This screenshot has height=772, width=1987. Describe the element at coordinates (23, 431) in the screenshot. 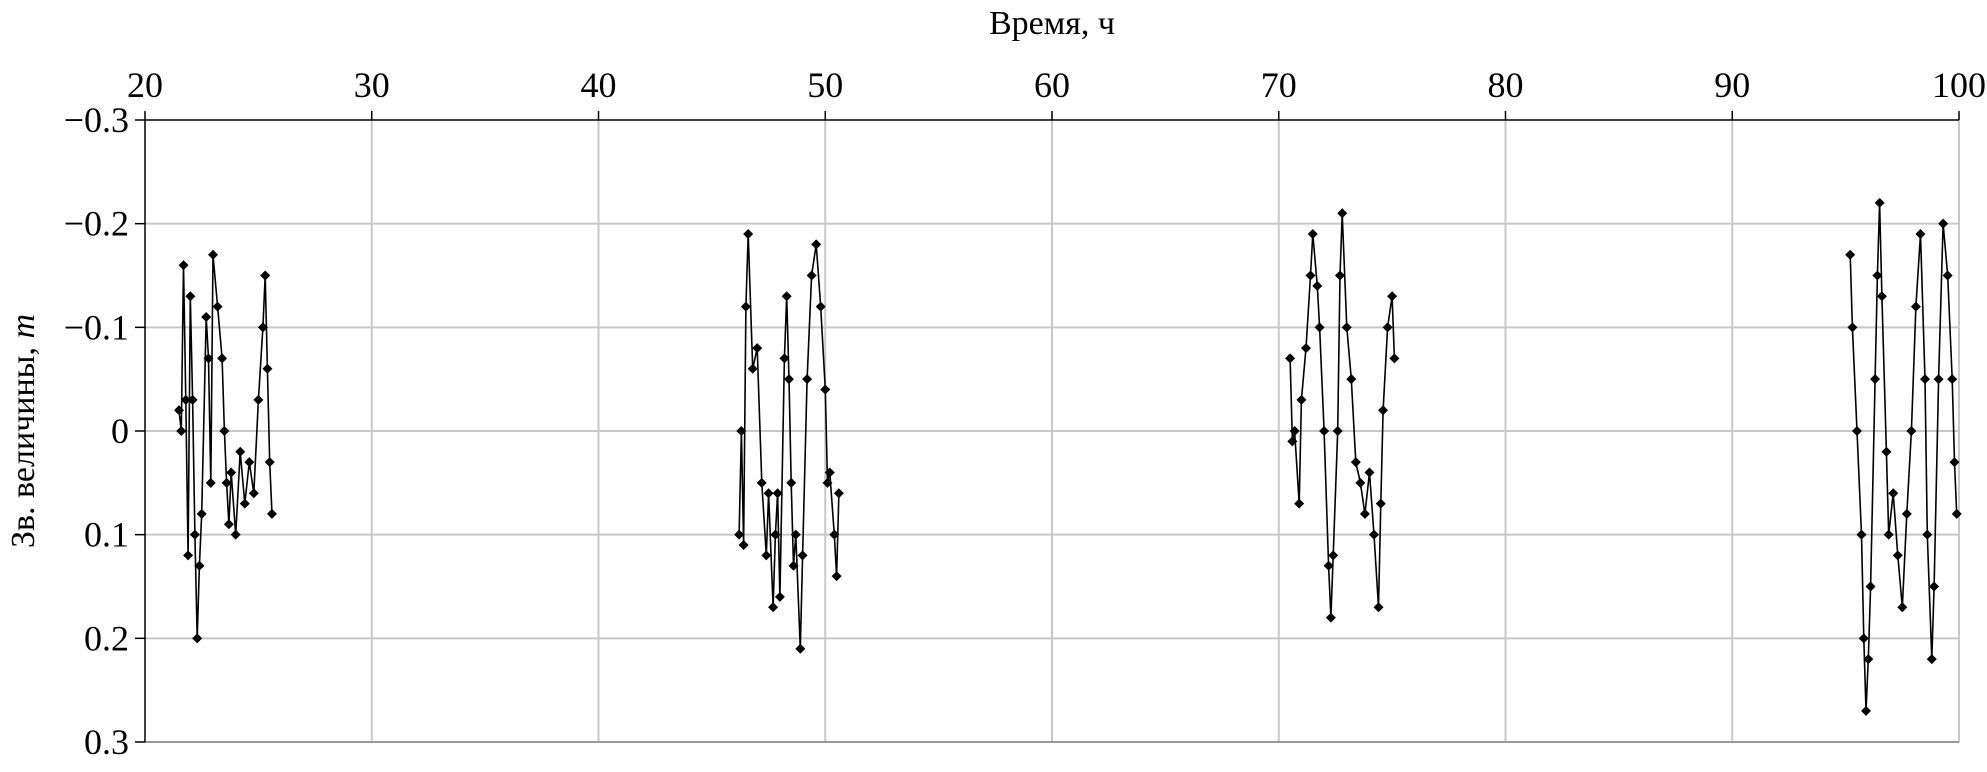

I see `y-axis-label: Зв. величины, m` at that location.